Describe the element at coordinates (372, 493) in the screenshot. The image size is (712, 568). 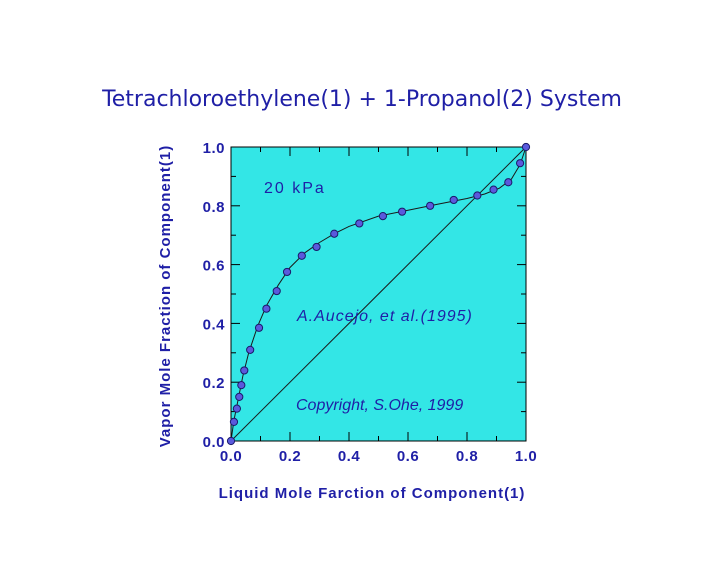
I see `x-axis-label: Liquid Mole Farction of Component(1)` at that location.